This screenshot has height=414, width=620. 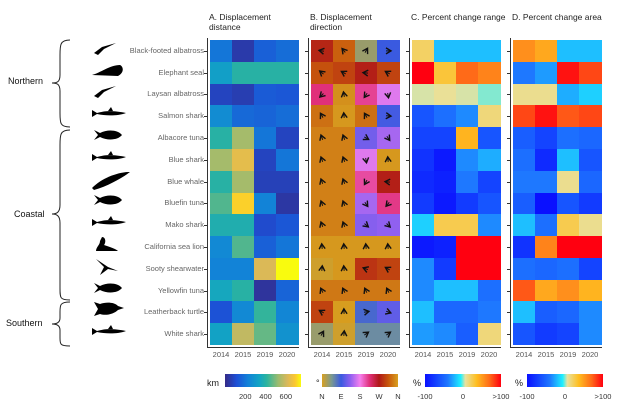 I want to click on shark-silhouette-icon, so click(x=109, y=155).